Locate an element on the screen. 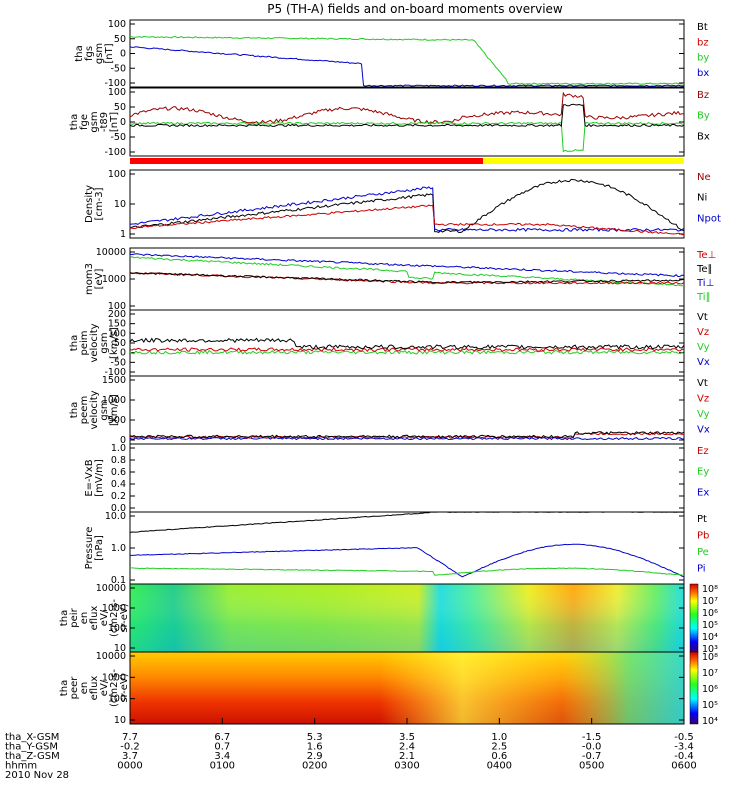 Image resolution: width=750 pixels, height=800 pixels. ephemeris-y-value: 2.4 is located at coordinates (407, 747).